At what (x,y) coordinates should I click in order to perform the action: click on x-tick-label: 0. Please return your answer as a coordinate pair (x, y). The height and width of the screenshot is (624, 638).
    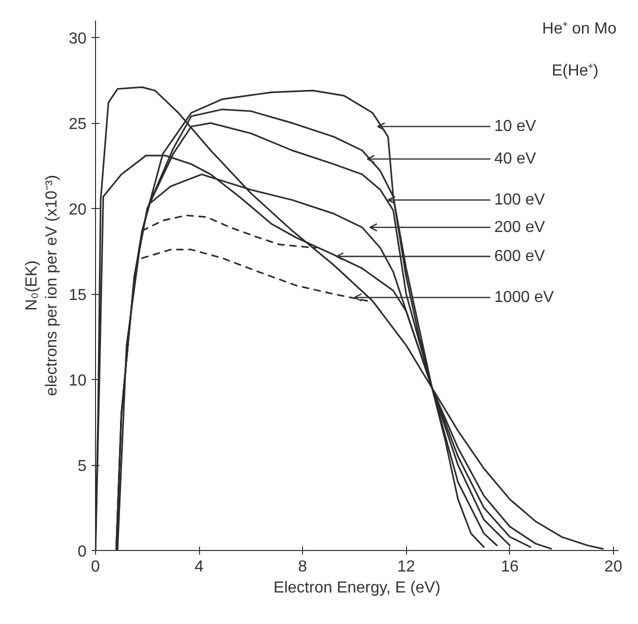
    Looking at the image, I should click on (95, 567).